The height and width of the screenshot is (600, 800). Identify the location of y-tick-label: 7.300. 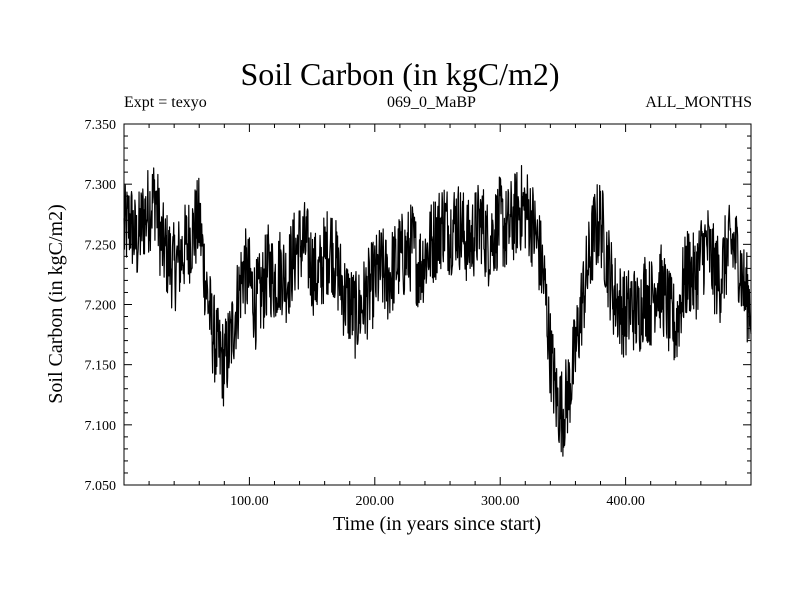
(101, 185).